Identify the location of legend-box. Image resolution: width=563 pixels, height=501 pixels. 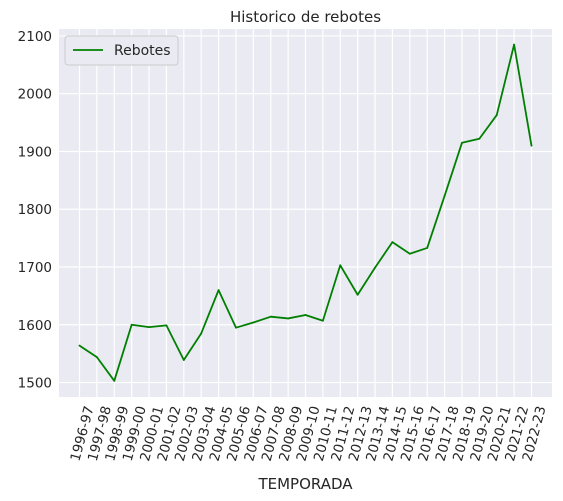
(121, 50).